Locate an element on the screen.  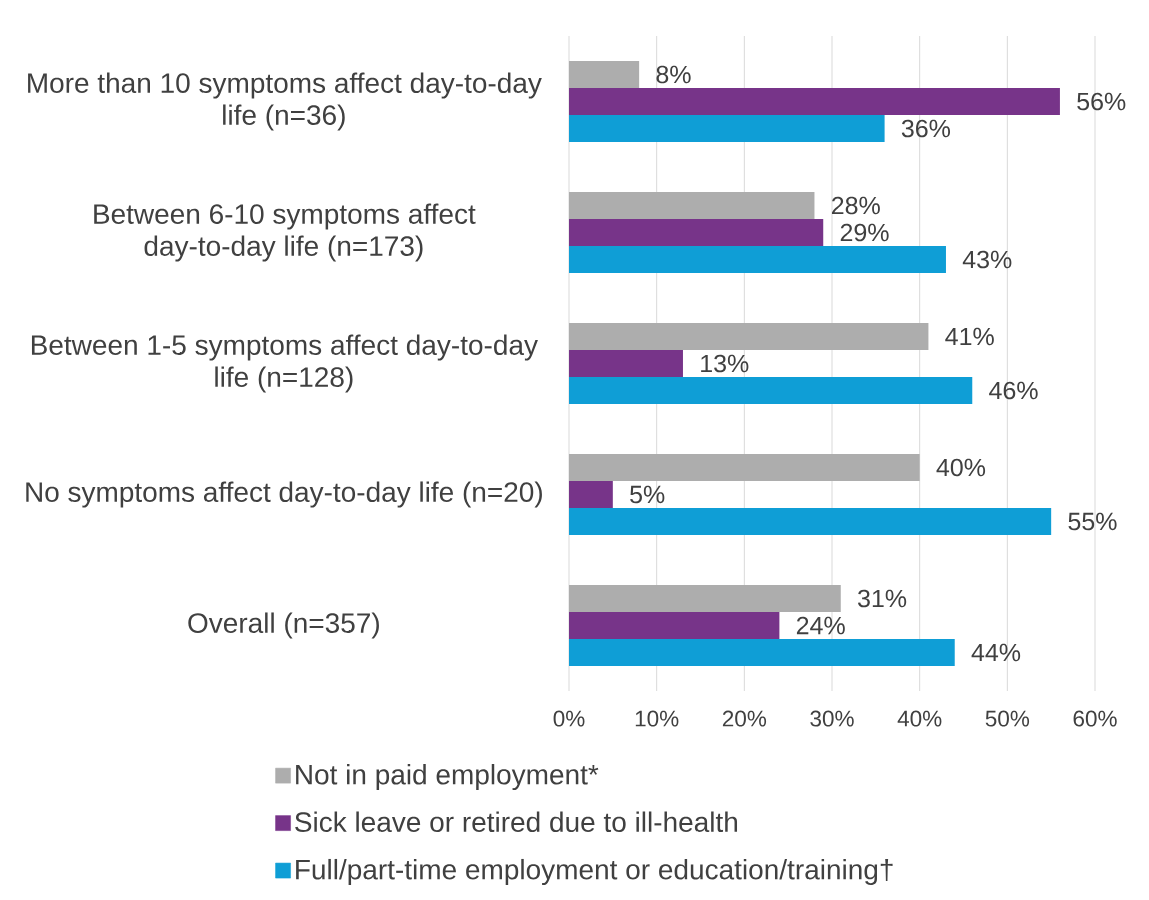
data-label: 5% is located at coordinates (647, 494).